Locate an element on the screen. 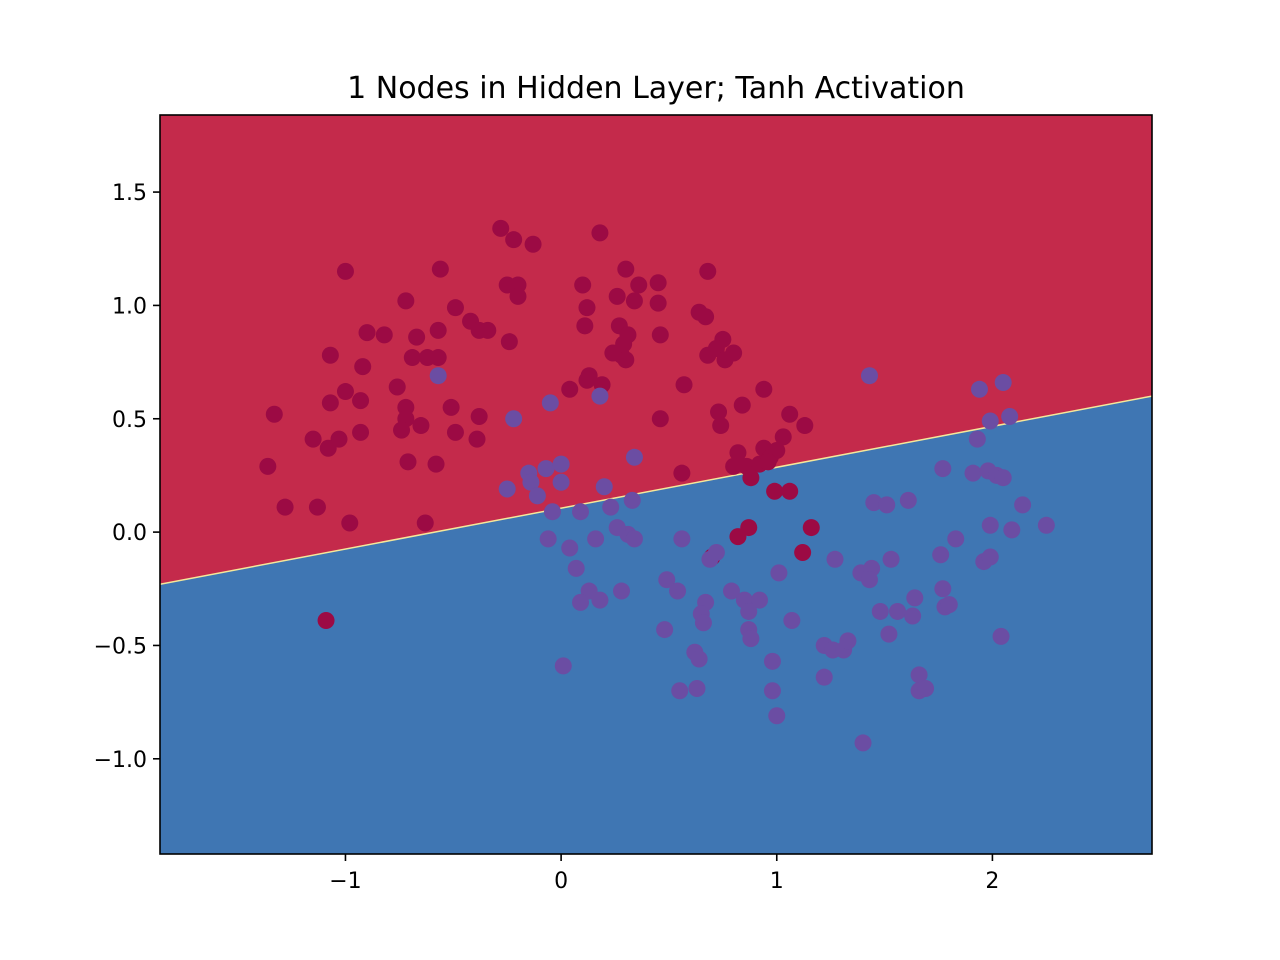 The height and width of the screenshot is (960, 1280). x-tick-label: 2 is located at coordinates (992, 881).